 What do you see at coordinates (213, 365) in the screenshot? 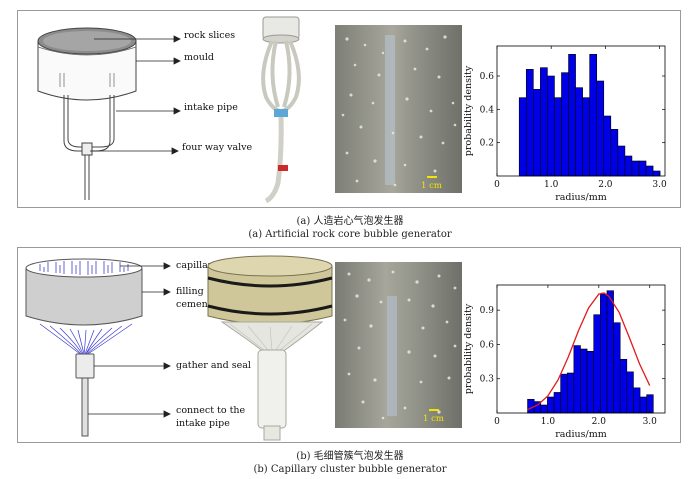
I see `label-gather-and-seal: gather and seal` at bounding box center [213, 365].